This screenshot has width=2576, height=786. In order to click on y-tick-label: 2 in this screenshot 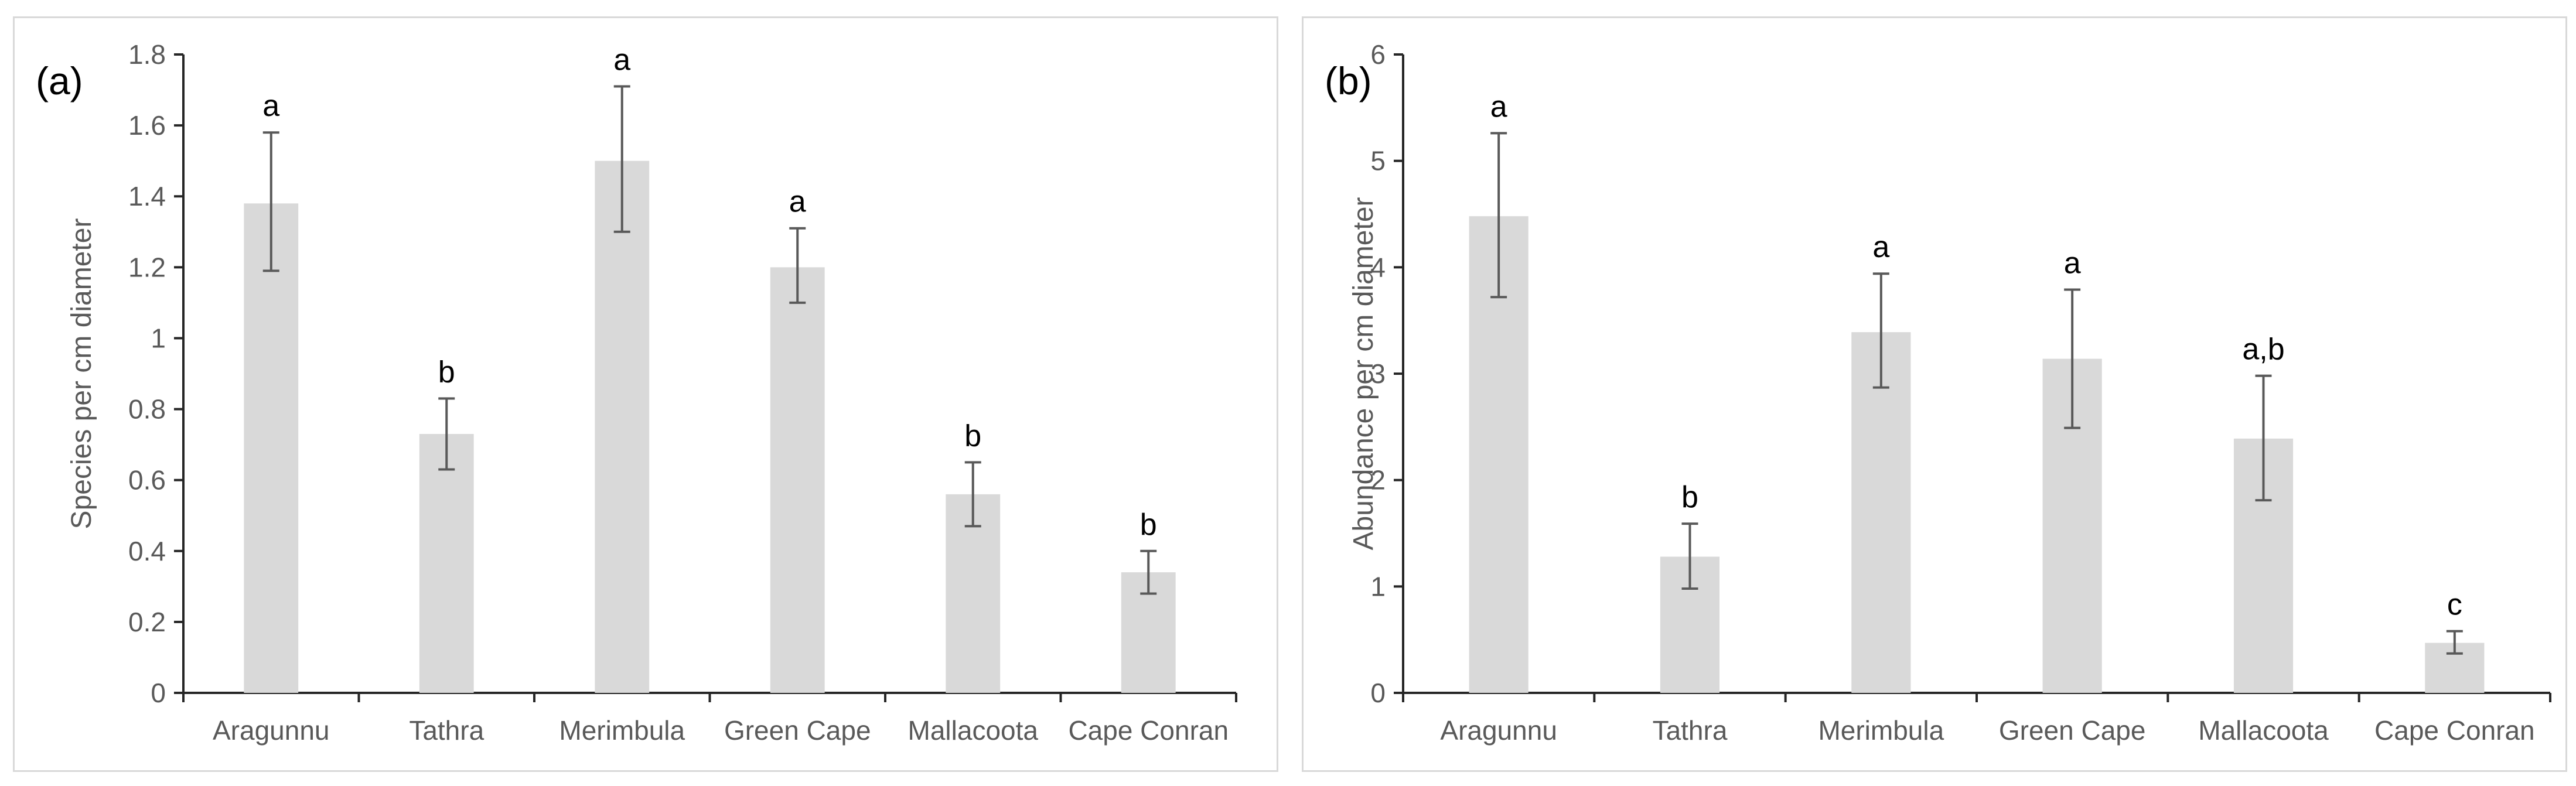, I will do `click(1378, 480)`.